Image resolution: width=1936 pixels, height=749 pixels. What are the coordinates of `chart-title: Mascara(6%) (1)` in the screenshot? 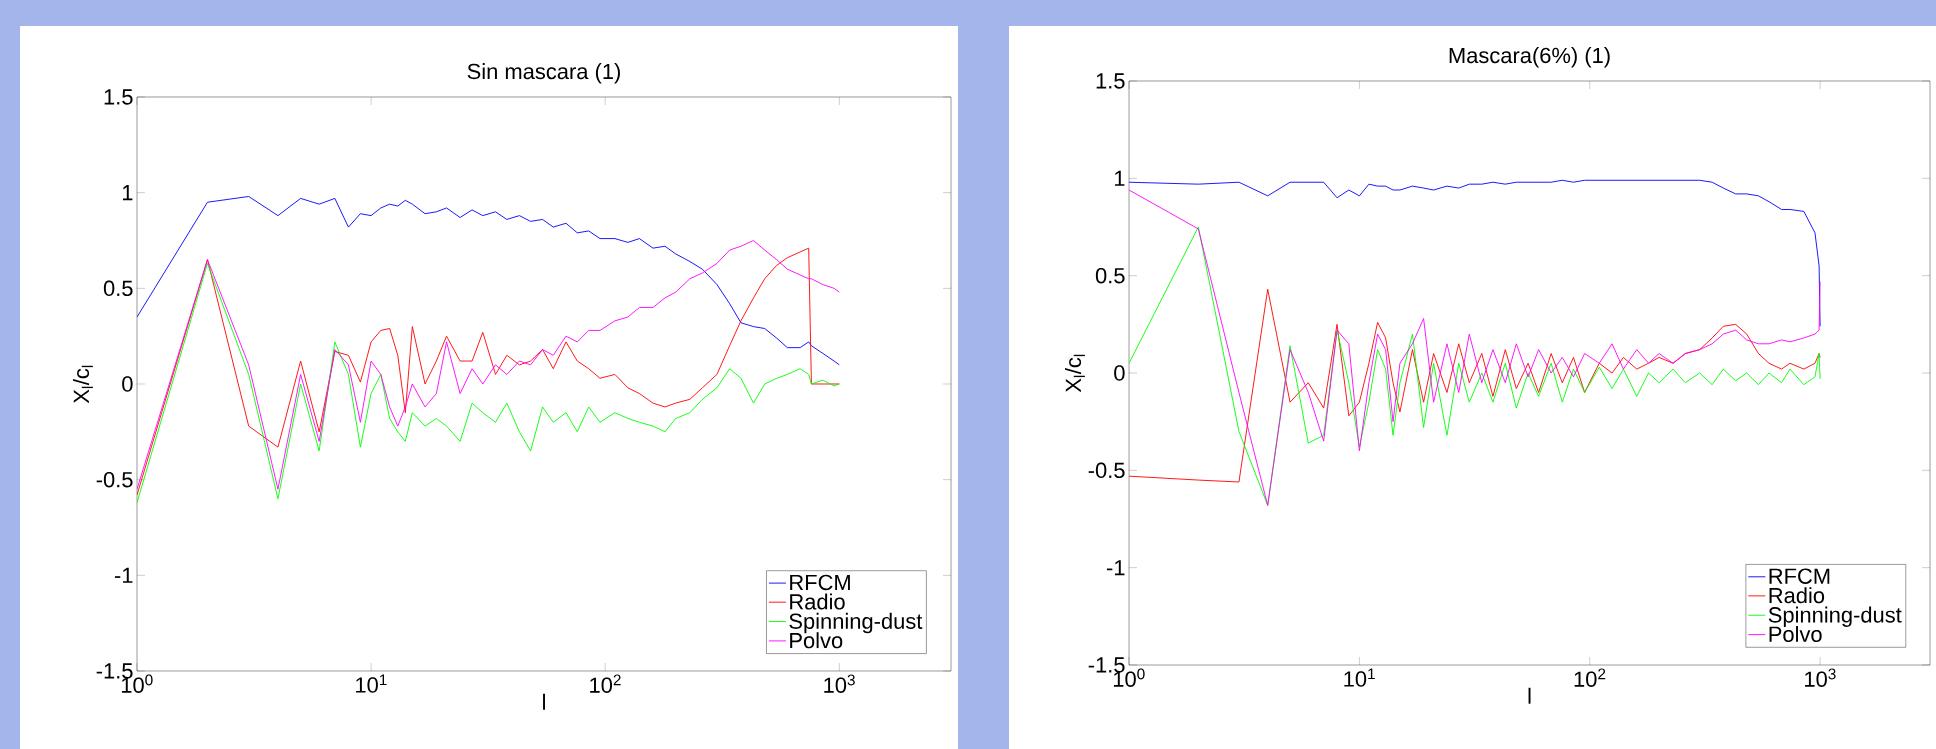 It's located at (1529, 57).